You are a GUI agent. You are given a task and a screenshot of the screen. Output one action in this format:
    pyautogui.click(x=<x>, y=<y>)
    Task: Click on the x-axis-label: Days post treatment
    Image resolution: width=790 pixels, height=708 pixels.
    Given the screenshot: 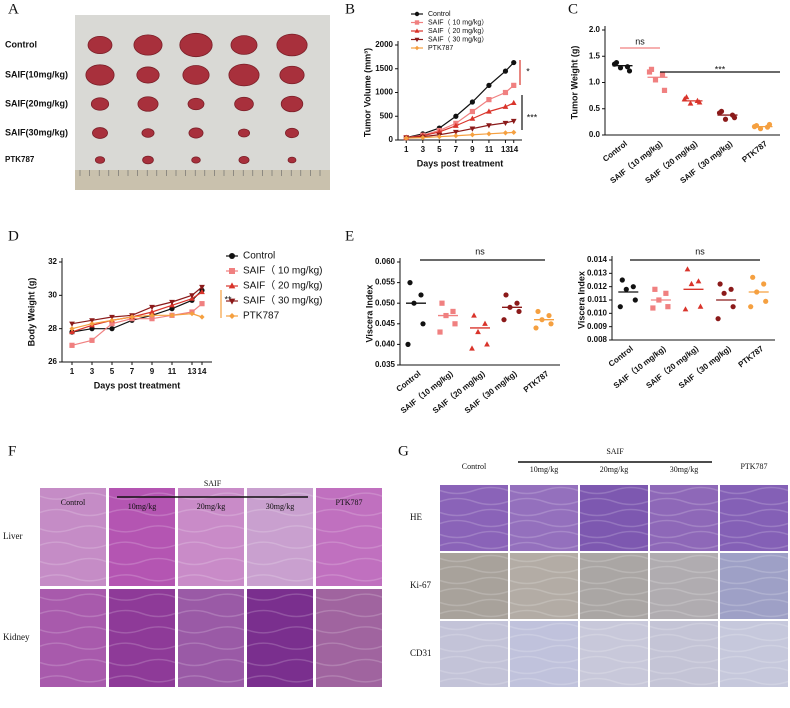 What is the action you would take?
    pyautogui.click(x=460, y=163)
    